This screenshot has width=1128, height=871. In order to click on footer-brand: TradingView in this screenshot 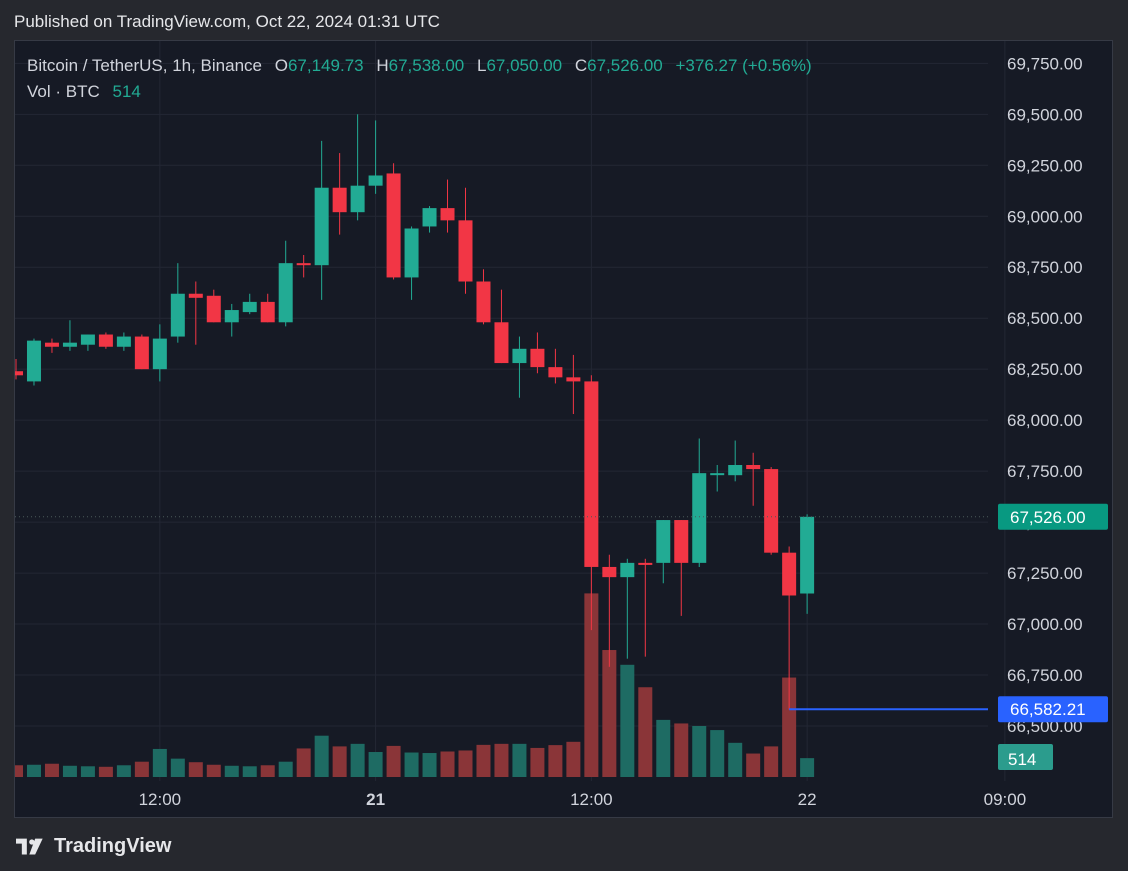, I will do `click(93, 846)`.